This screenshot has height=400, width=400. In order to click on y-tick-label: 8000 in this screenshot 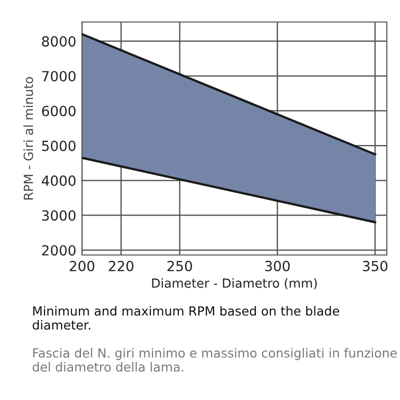, I will do `click(59, 41)`.